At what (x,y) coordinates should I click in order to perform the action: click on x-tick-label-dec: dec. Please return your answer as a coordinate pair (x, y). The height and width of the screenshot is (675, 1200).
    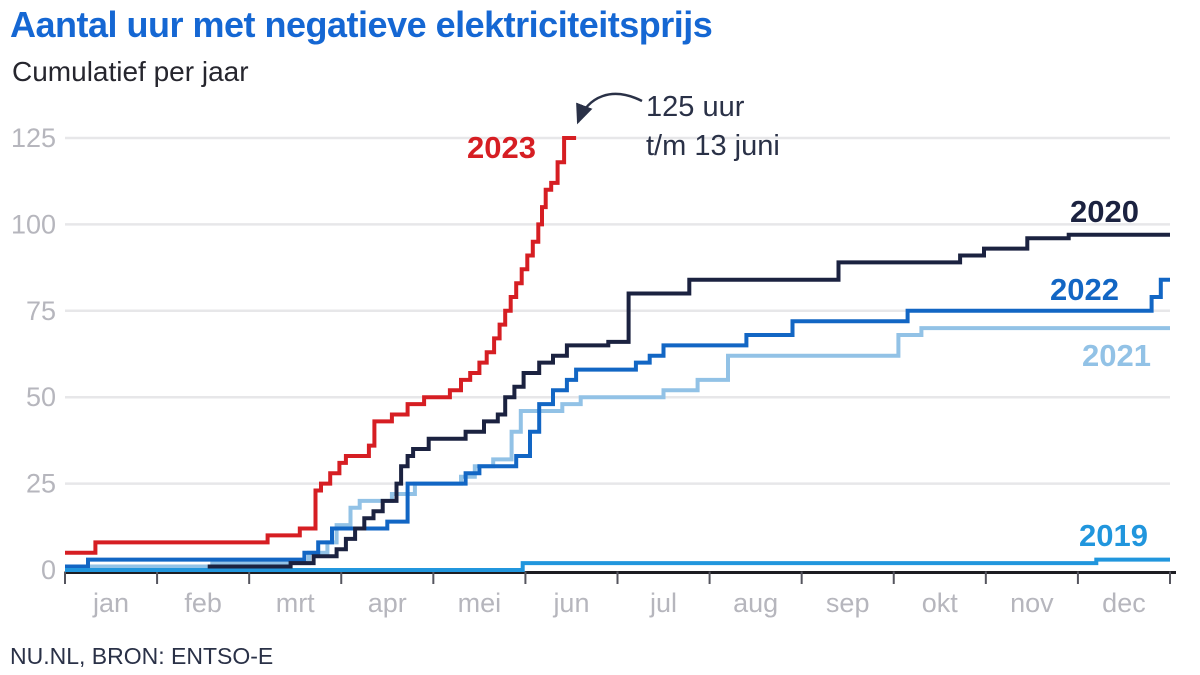
    Looking at the image, I should click on (1124, 603).